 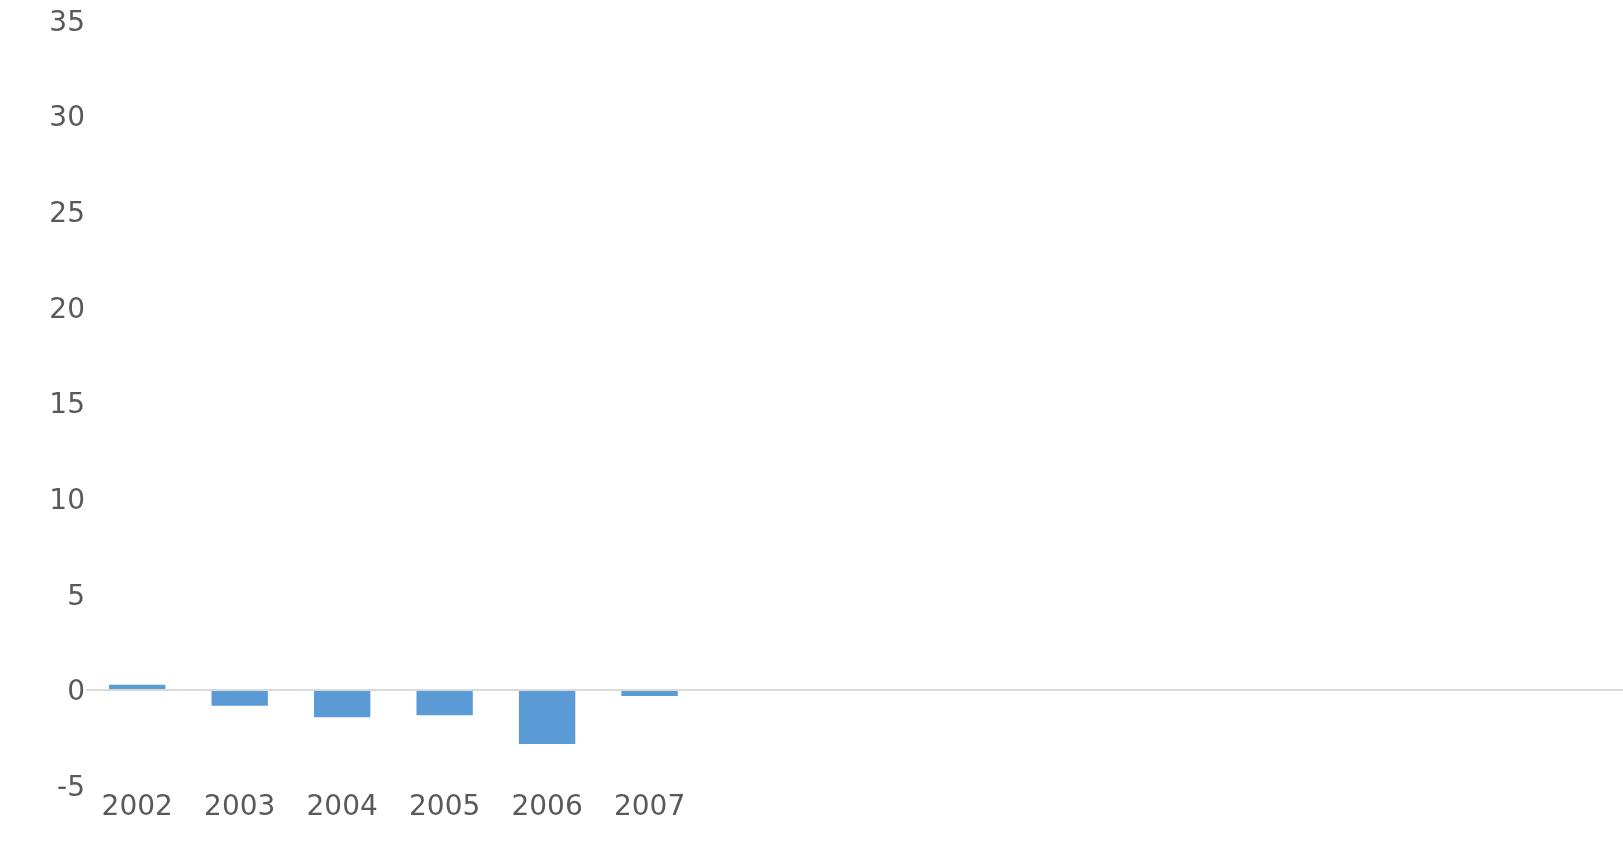 I want to click on y-tick-label: 25, so click(x=67, y=213).